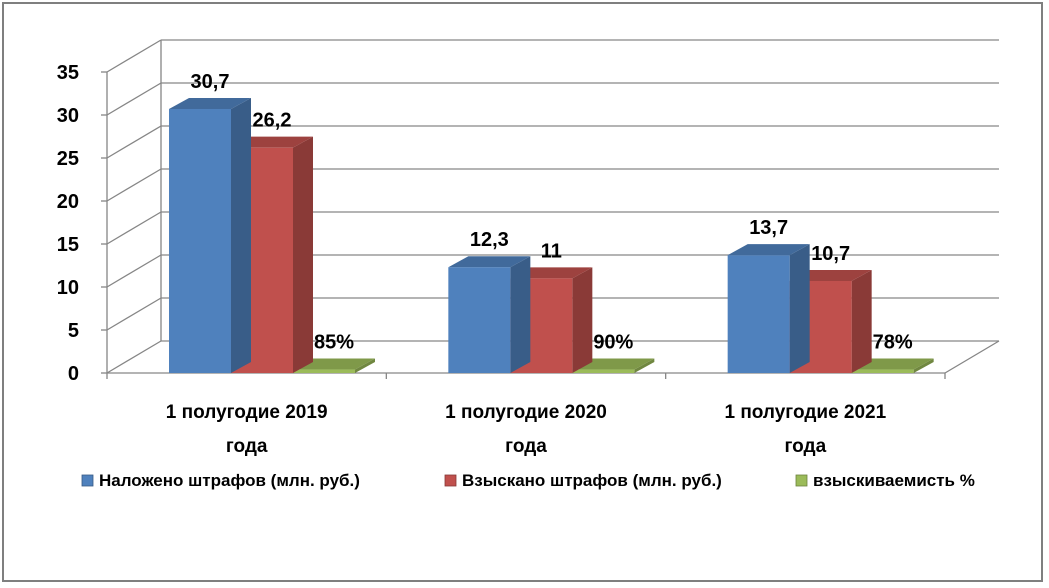 The image size is (1049, 588). Describe the element at coordinates (592, 480) in the screenshot. I see `legend-label: Взыскано штрафов (млн. руб.)` at that location.